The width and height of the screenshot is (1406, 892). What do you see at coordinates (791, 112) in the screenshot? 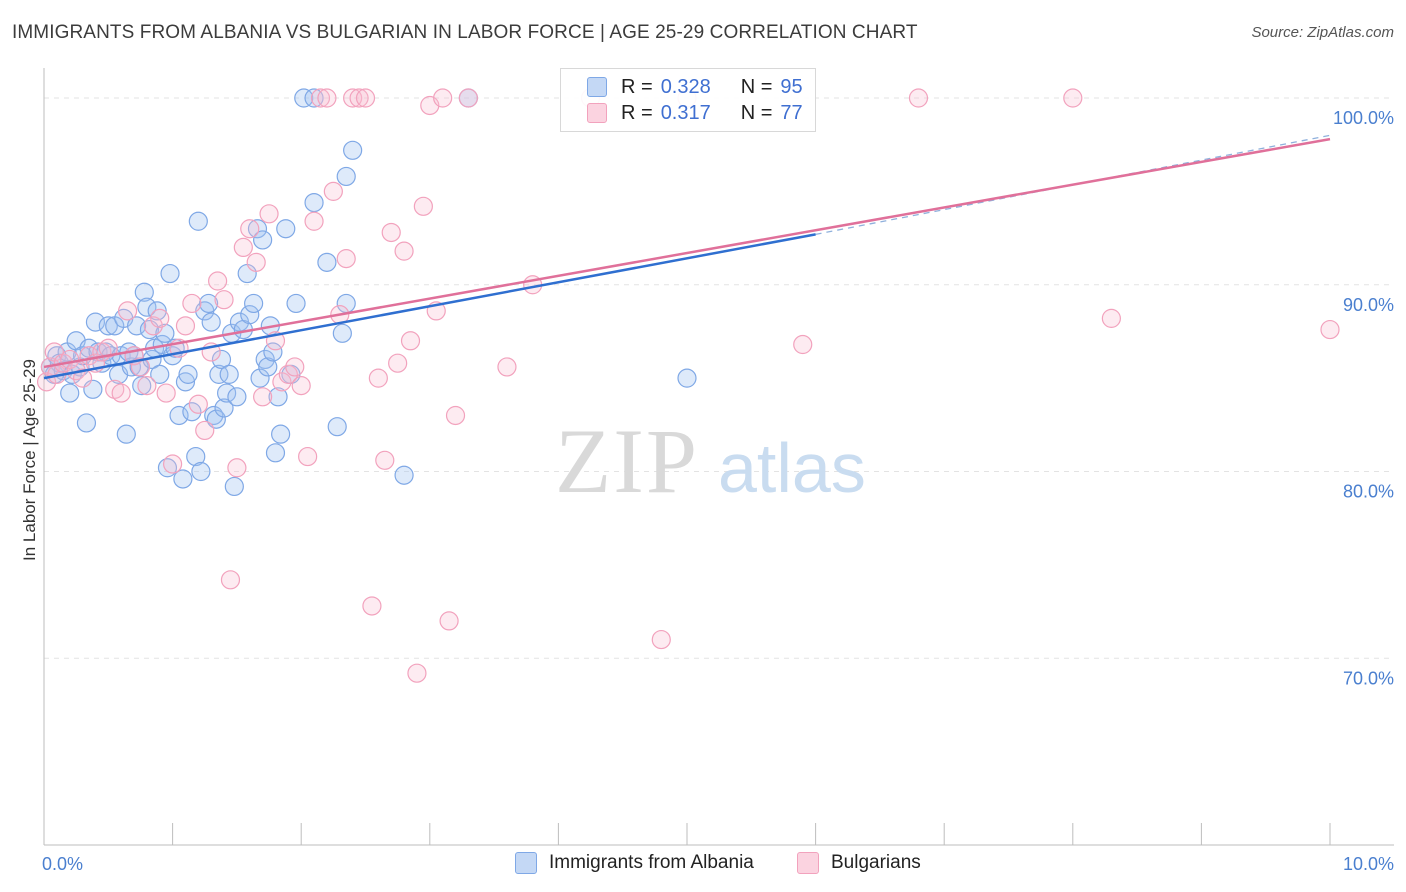
I see `bulgarians-n-value: 77` at bounding box center [791, 112].